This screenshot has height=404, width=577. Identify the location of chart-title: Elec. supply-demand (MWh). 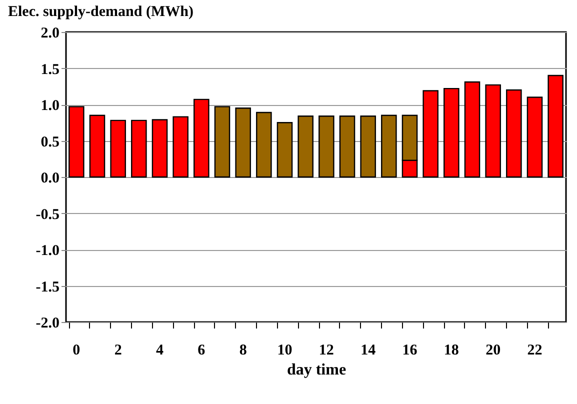
(101, 12).